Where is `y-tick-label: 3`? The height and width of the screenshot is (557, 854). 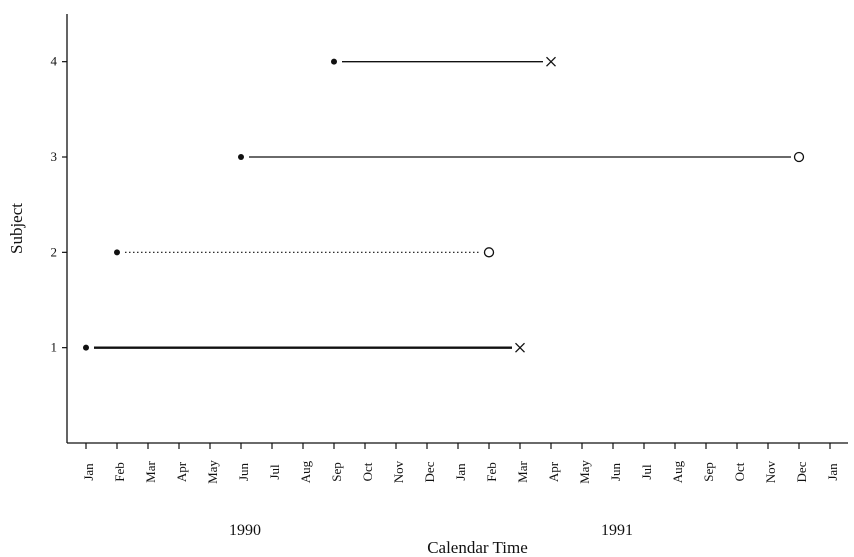 y-tick-label: 3 is located at coordinates (54, 156).